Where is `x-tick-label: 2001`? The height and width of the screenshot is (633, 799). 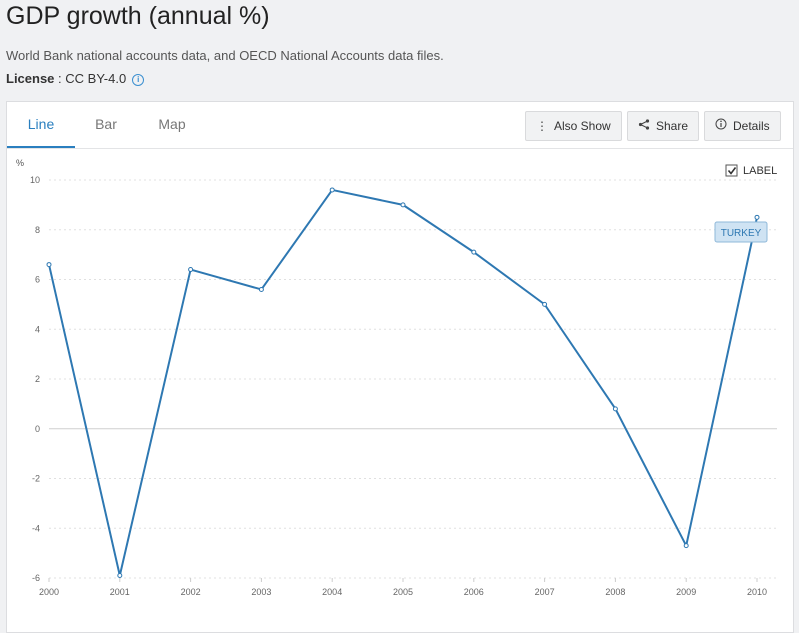 x-tick-label: 2001 is located at coordinates (120, 592).